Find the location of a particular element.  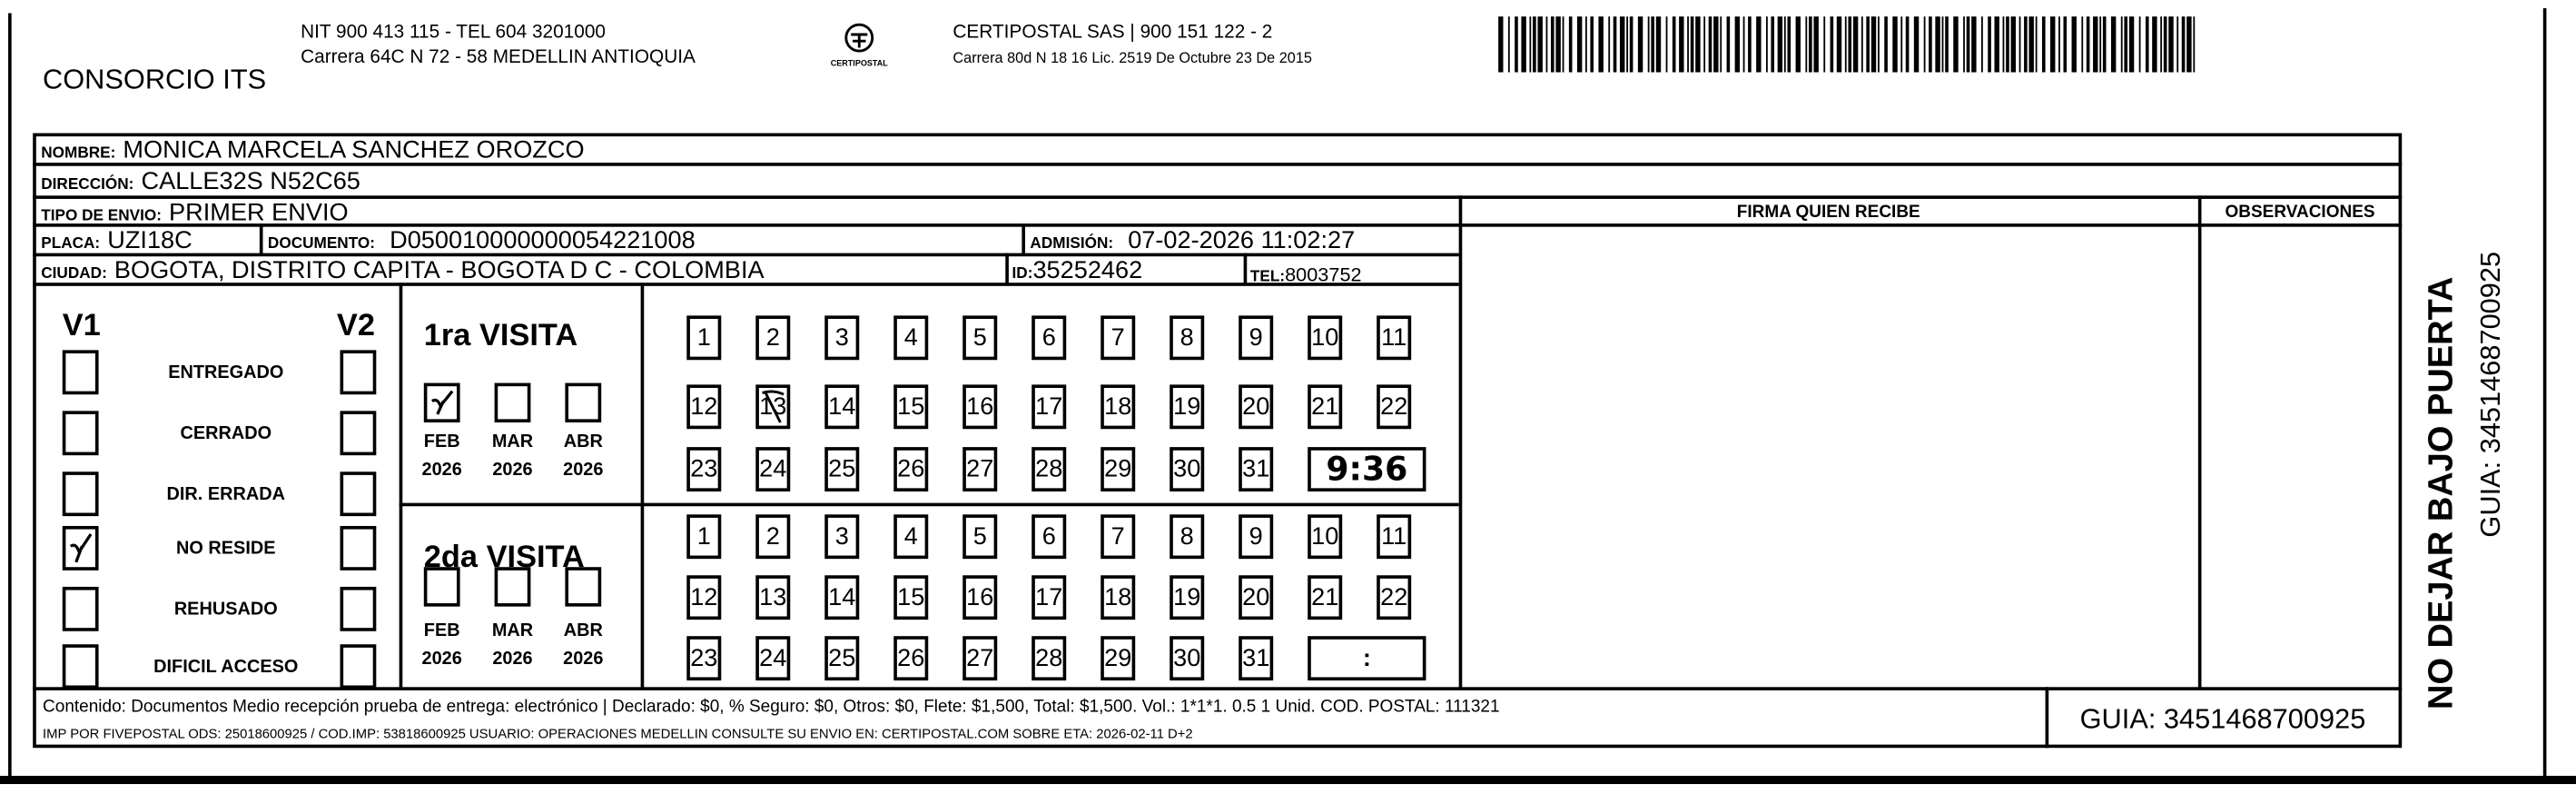

visit-time-field: : is located at coordinates (1367, 658).